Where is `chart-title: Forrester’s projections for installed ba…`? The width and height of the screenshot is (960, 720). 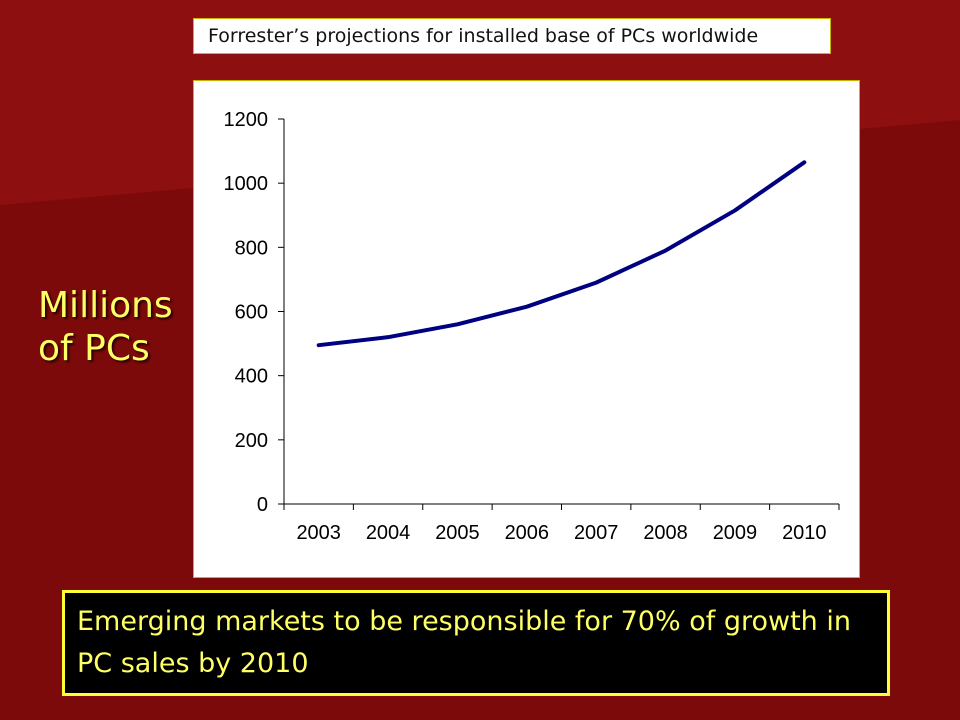 chart-title: Forrester’s projections for installed ba… is located at coordinates (512, 36).